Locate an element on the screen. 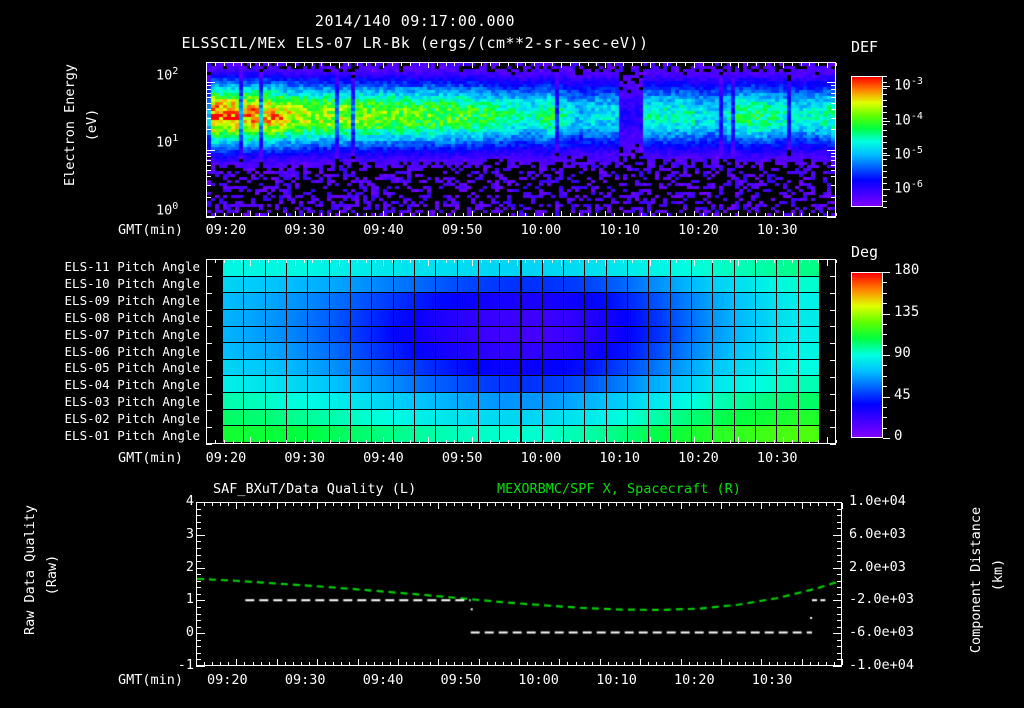  def-colorbar-minor-tick is located at coordinates (885, 148).